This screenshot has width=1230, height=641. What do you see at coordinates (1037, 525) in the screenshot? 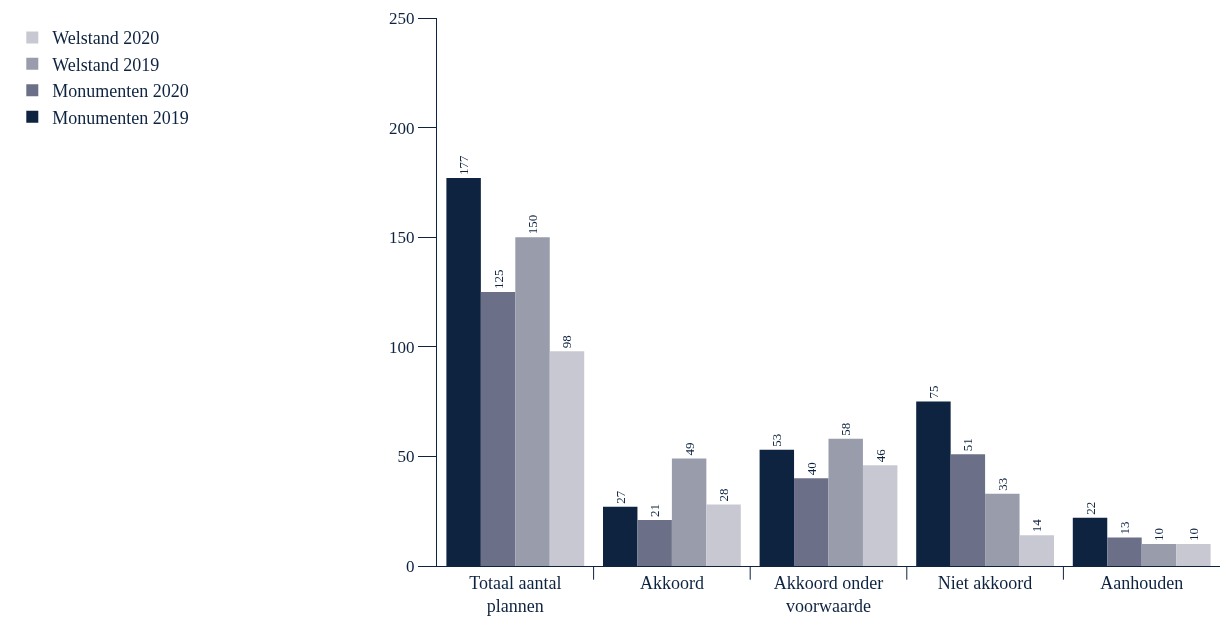
I see `data-label: 14` at bounding box center [1037, 525].